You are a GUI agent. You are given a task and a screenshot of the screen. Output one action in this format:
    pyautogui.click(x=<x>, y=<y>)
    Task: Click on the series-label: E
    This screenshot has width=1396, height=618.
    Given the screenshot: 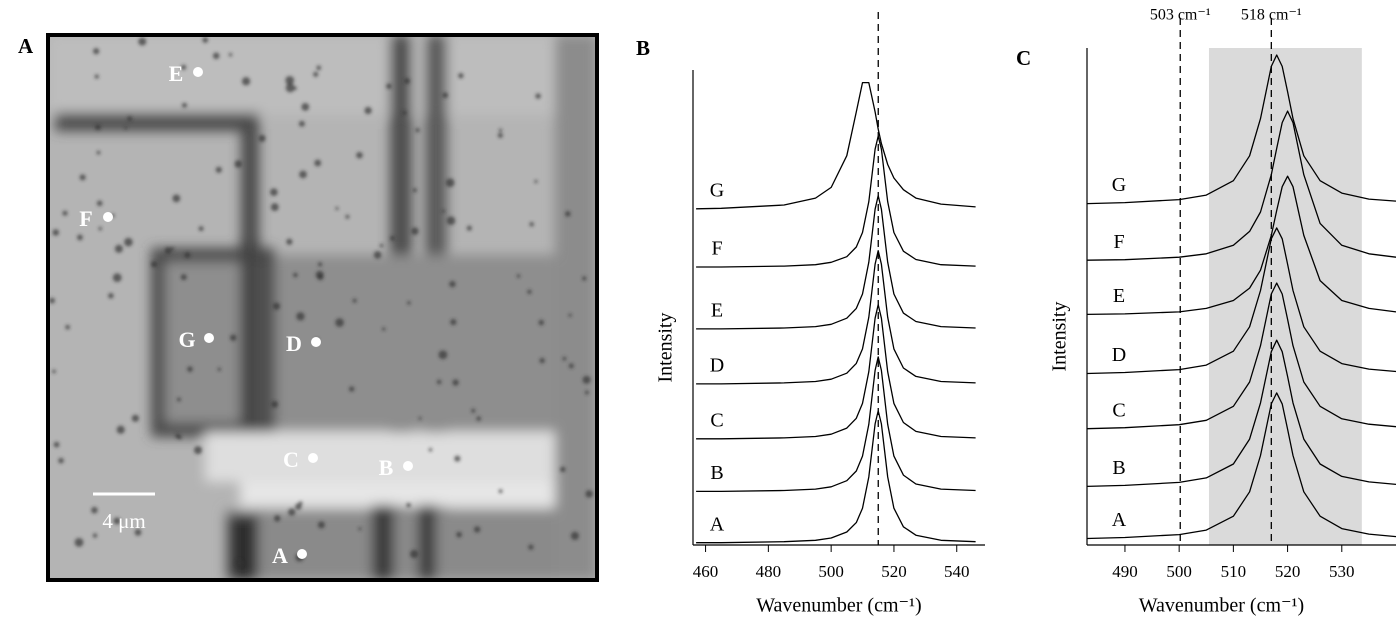 What is the action you would take?
    pyautogui.click(x=1119, y=296)
    